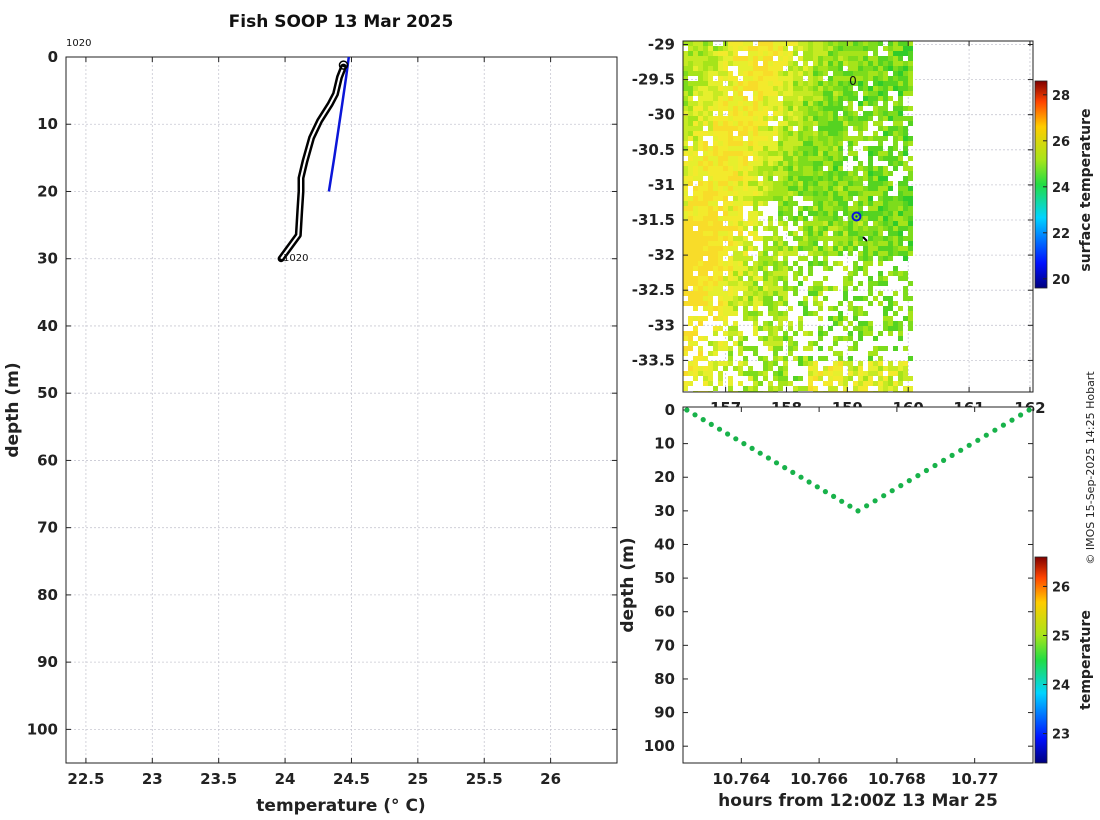 This screenshot has width=1100, height=820. Describe the element at coordinates (1061, 188) in the screenshot. I see `sst-colorbar-tick-label: 24` at that location.